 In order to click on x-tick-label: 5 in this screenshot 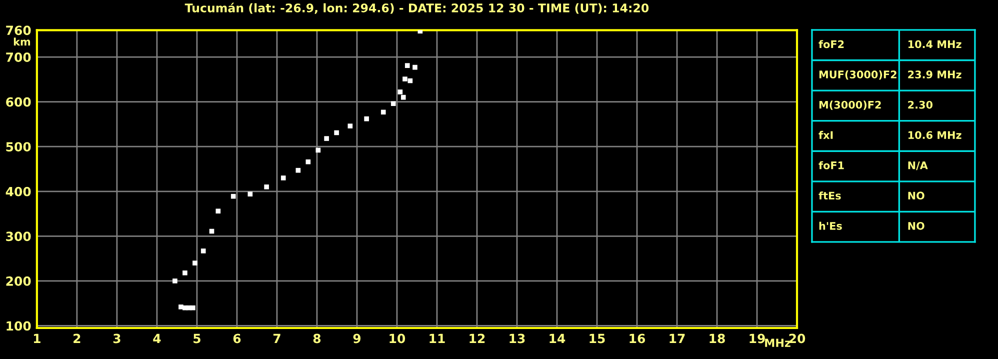, I will do `click(197, 339)`.